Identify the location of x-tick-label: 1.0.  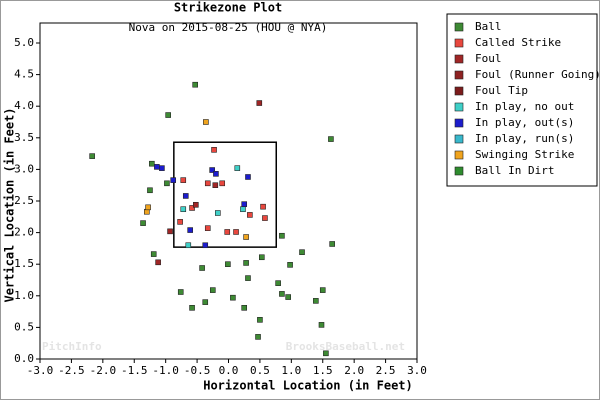
(291, 370).